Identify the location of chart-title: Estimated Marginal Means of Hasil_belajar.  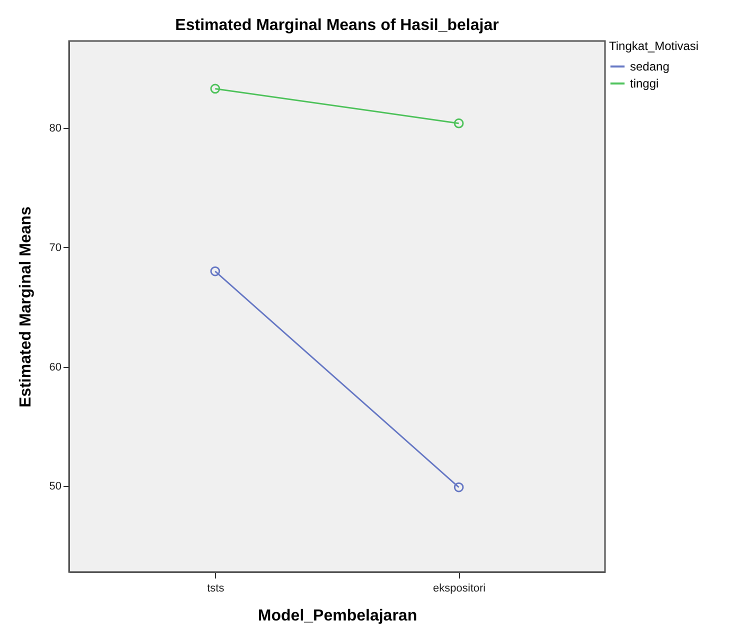
(337, 25).